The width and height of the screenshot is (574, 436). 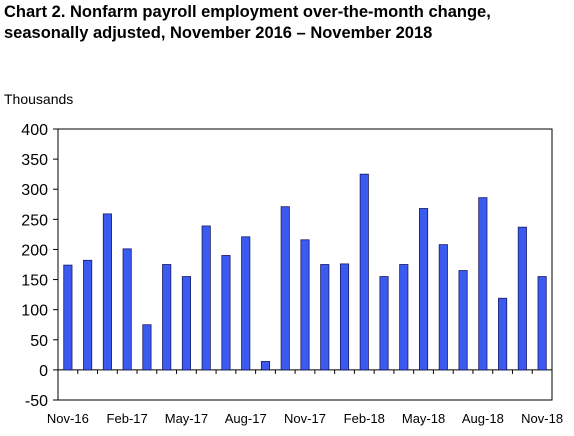 I want to click on y-tick-label: -50, so click(x=36, y=401).